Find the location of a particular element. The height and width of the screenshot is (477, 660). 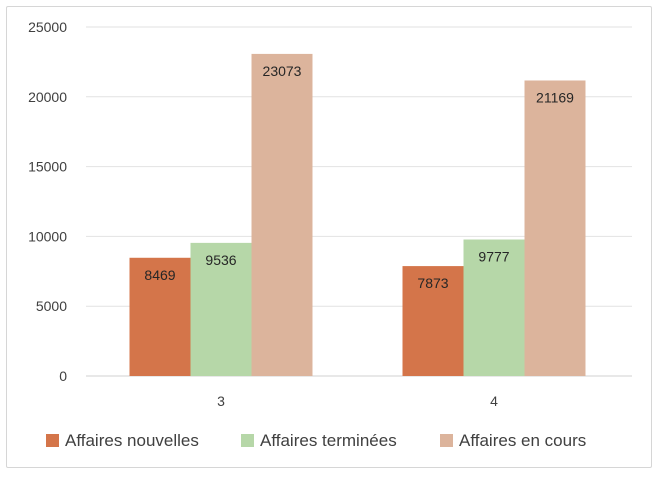

data-label: 23073 is located at coordinates (282, 71).